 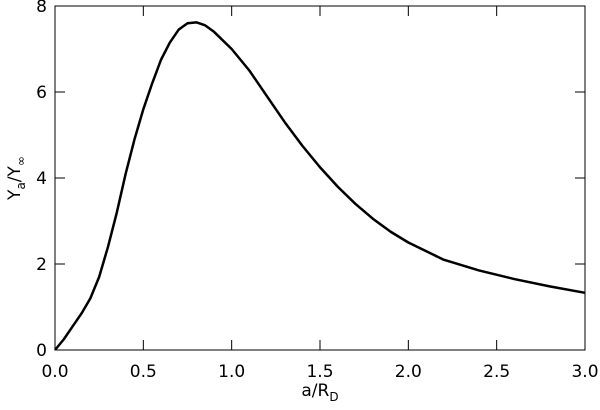 I want to click on x-axis-label: a/RD, so click(x=319, y=392).